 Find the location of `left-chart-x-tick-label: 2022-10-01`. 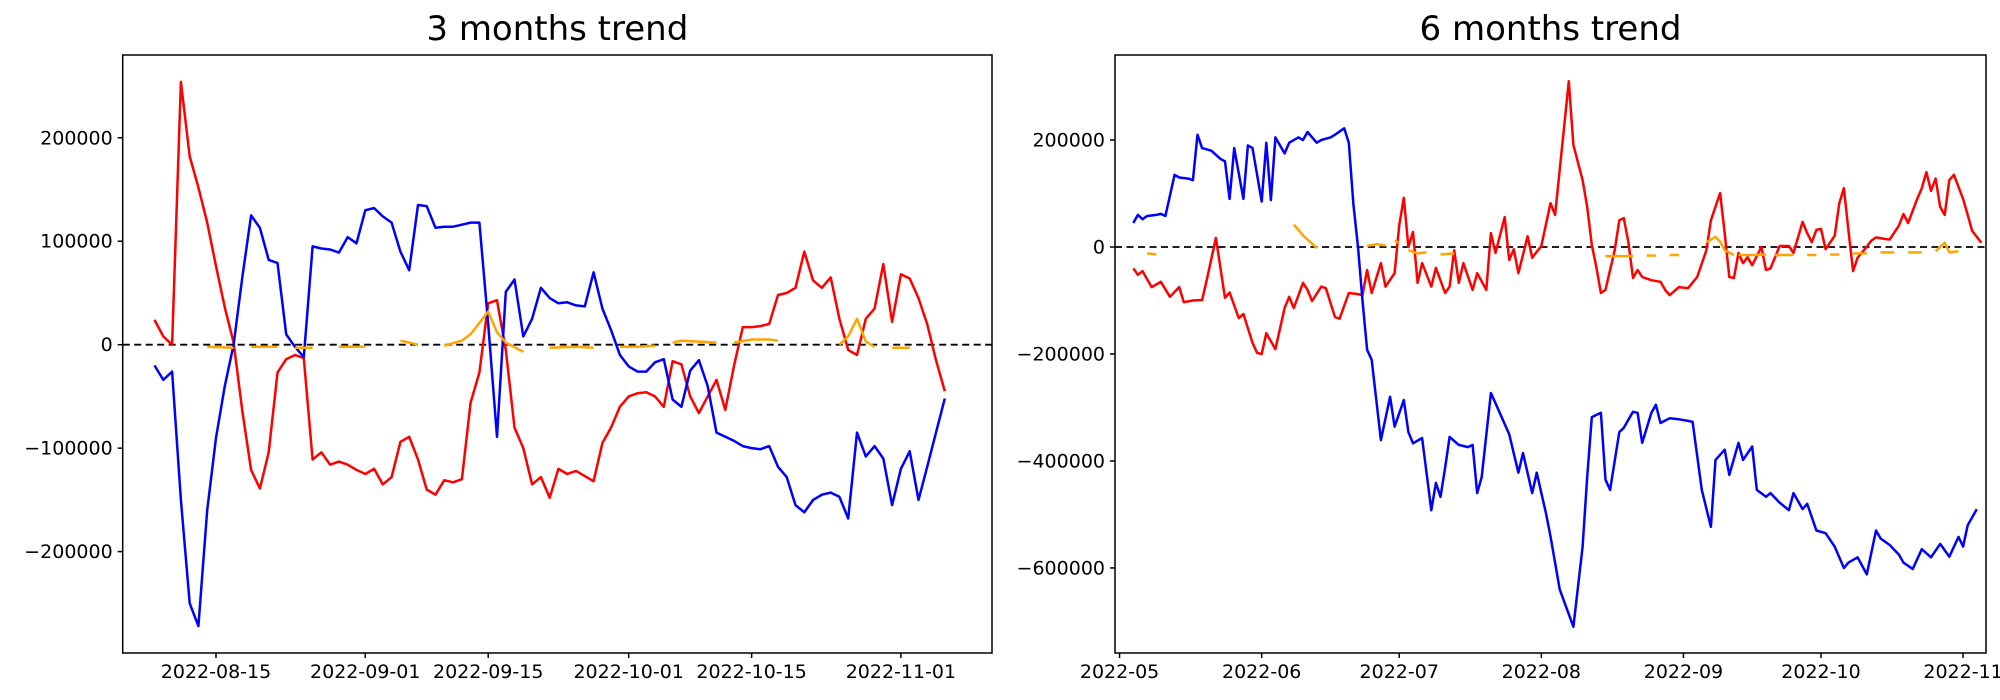

left-chart-x-tick-label: 2022-10-01 is located at coordinates (628, 672).